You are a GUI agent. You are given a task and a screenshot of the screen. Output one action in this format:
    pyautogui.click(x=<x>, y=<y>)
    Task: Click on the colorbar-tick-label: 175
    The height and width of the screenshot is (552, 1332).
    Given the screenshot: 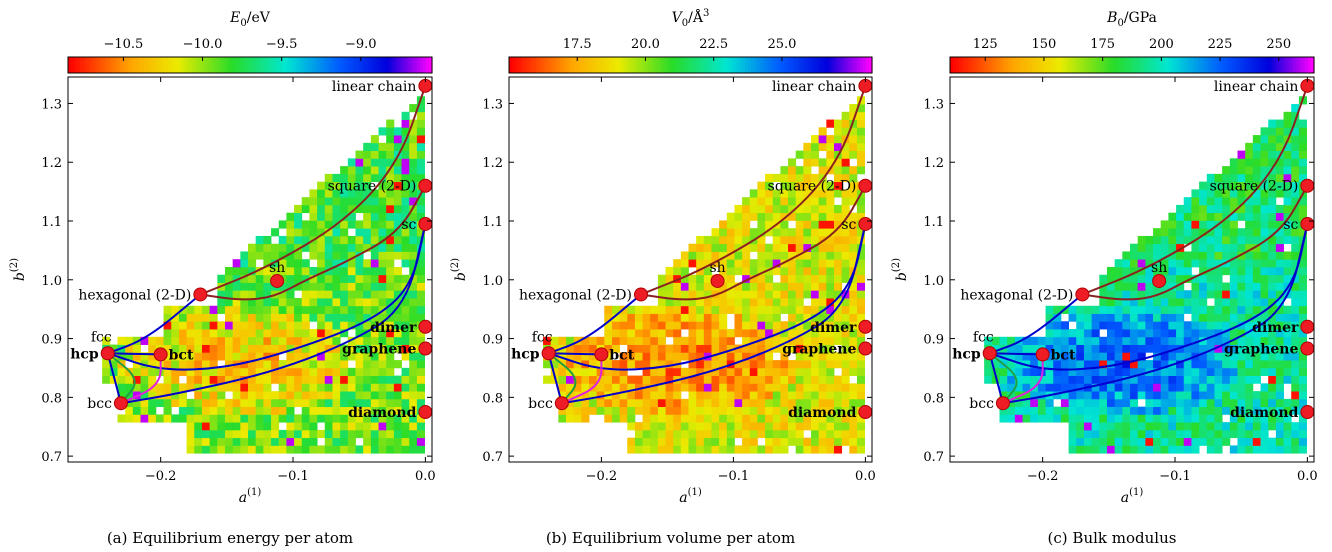 What is the action you would take?
    pyautogui.click(x=1102, y=44)
    